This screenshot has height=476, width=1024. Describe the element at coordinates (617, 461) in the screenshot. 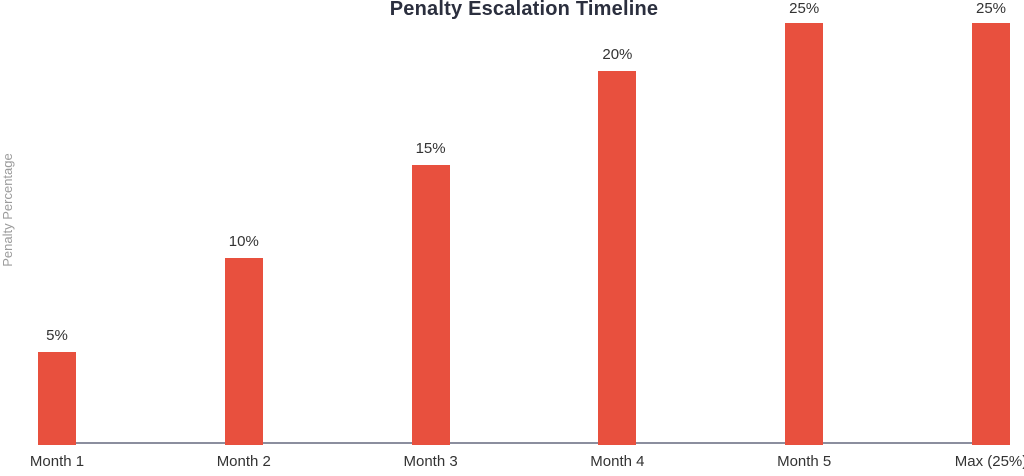

I see `x-tick-label: Month 4` at that location.